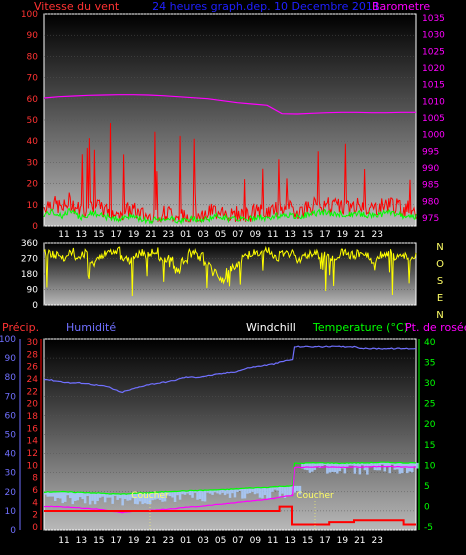  I want to click on panel1-x-tick-label: 15, so click(98, 235).